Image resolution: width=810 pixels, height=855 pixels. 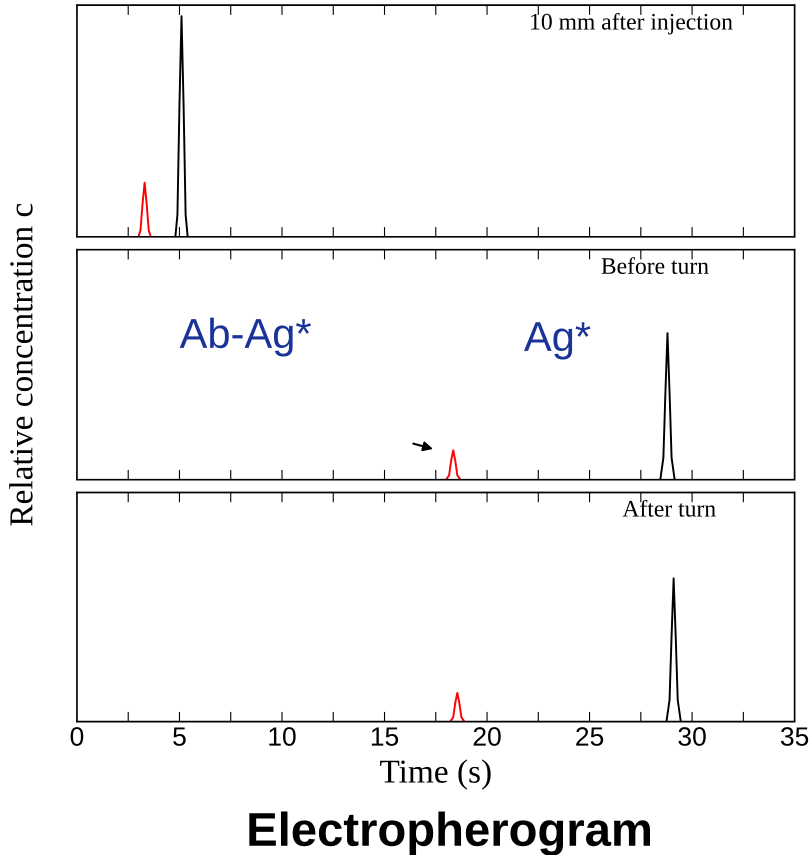 What do you see at coordinates (245, 337) in the screenshot?
I see `annotation: Ab-Ag*` at bounding box center [245, 337].